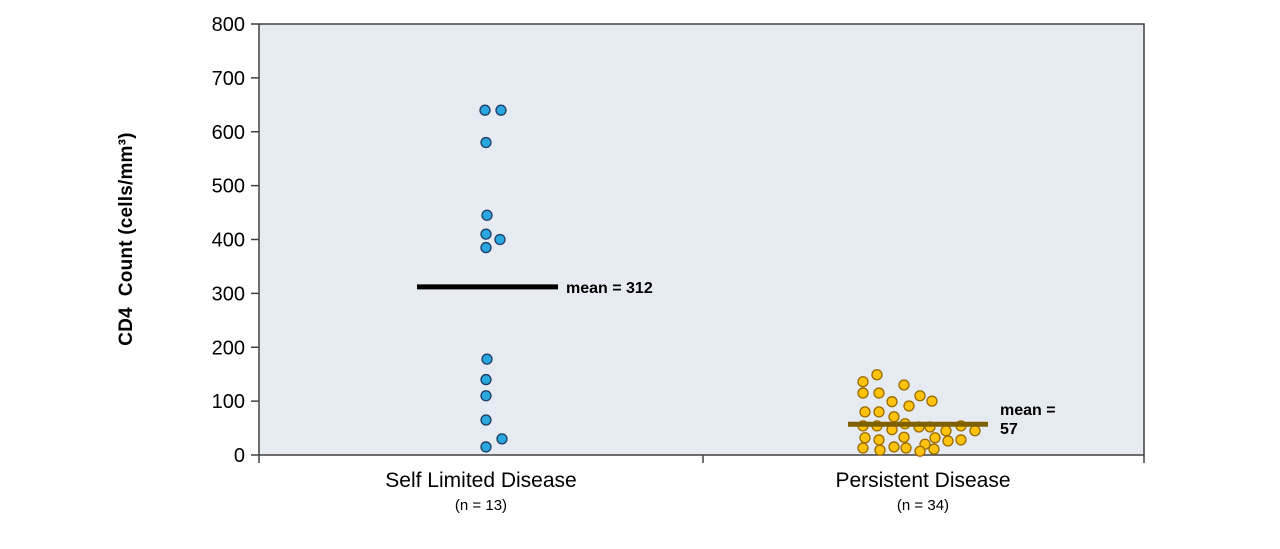  Describe the element at coordinates (923, 505) in the screenshot. I see `group-n-count: (n = 34)` at that location.